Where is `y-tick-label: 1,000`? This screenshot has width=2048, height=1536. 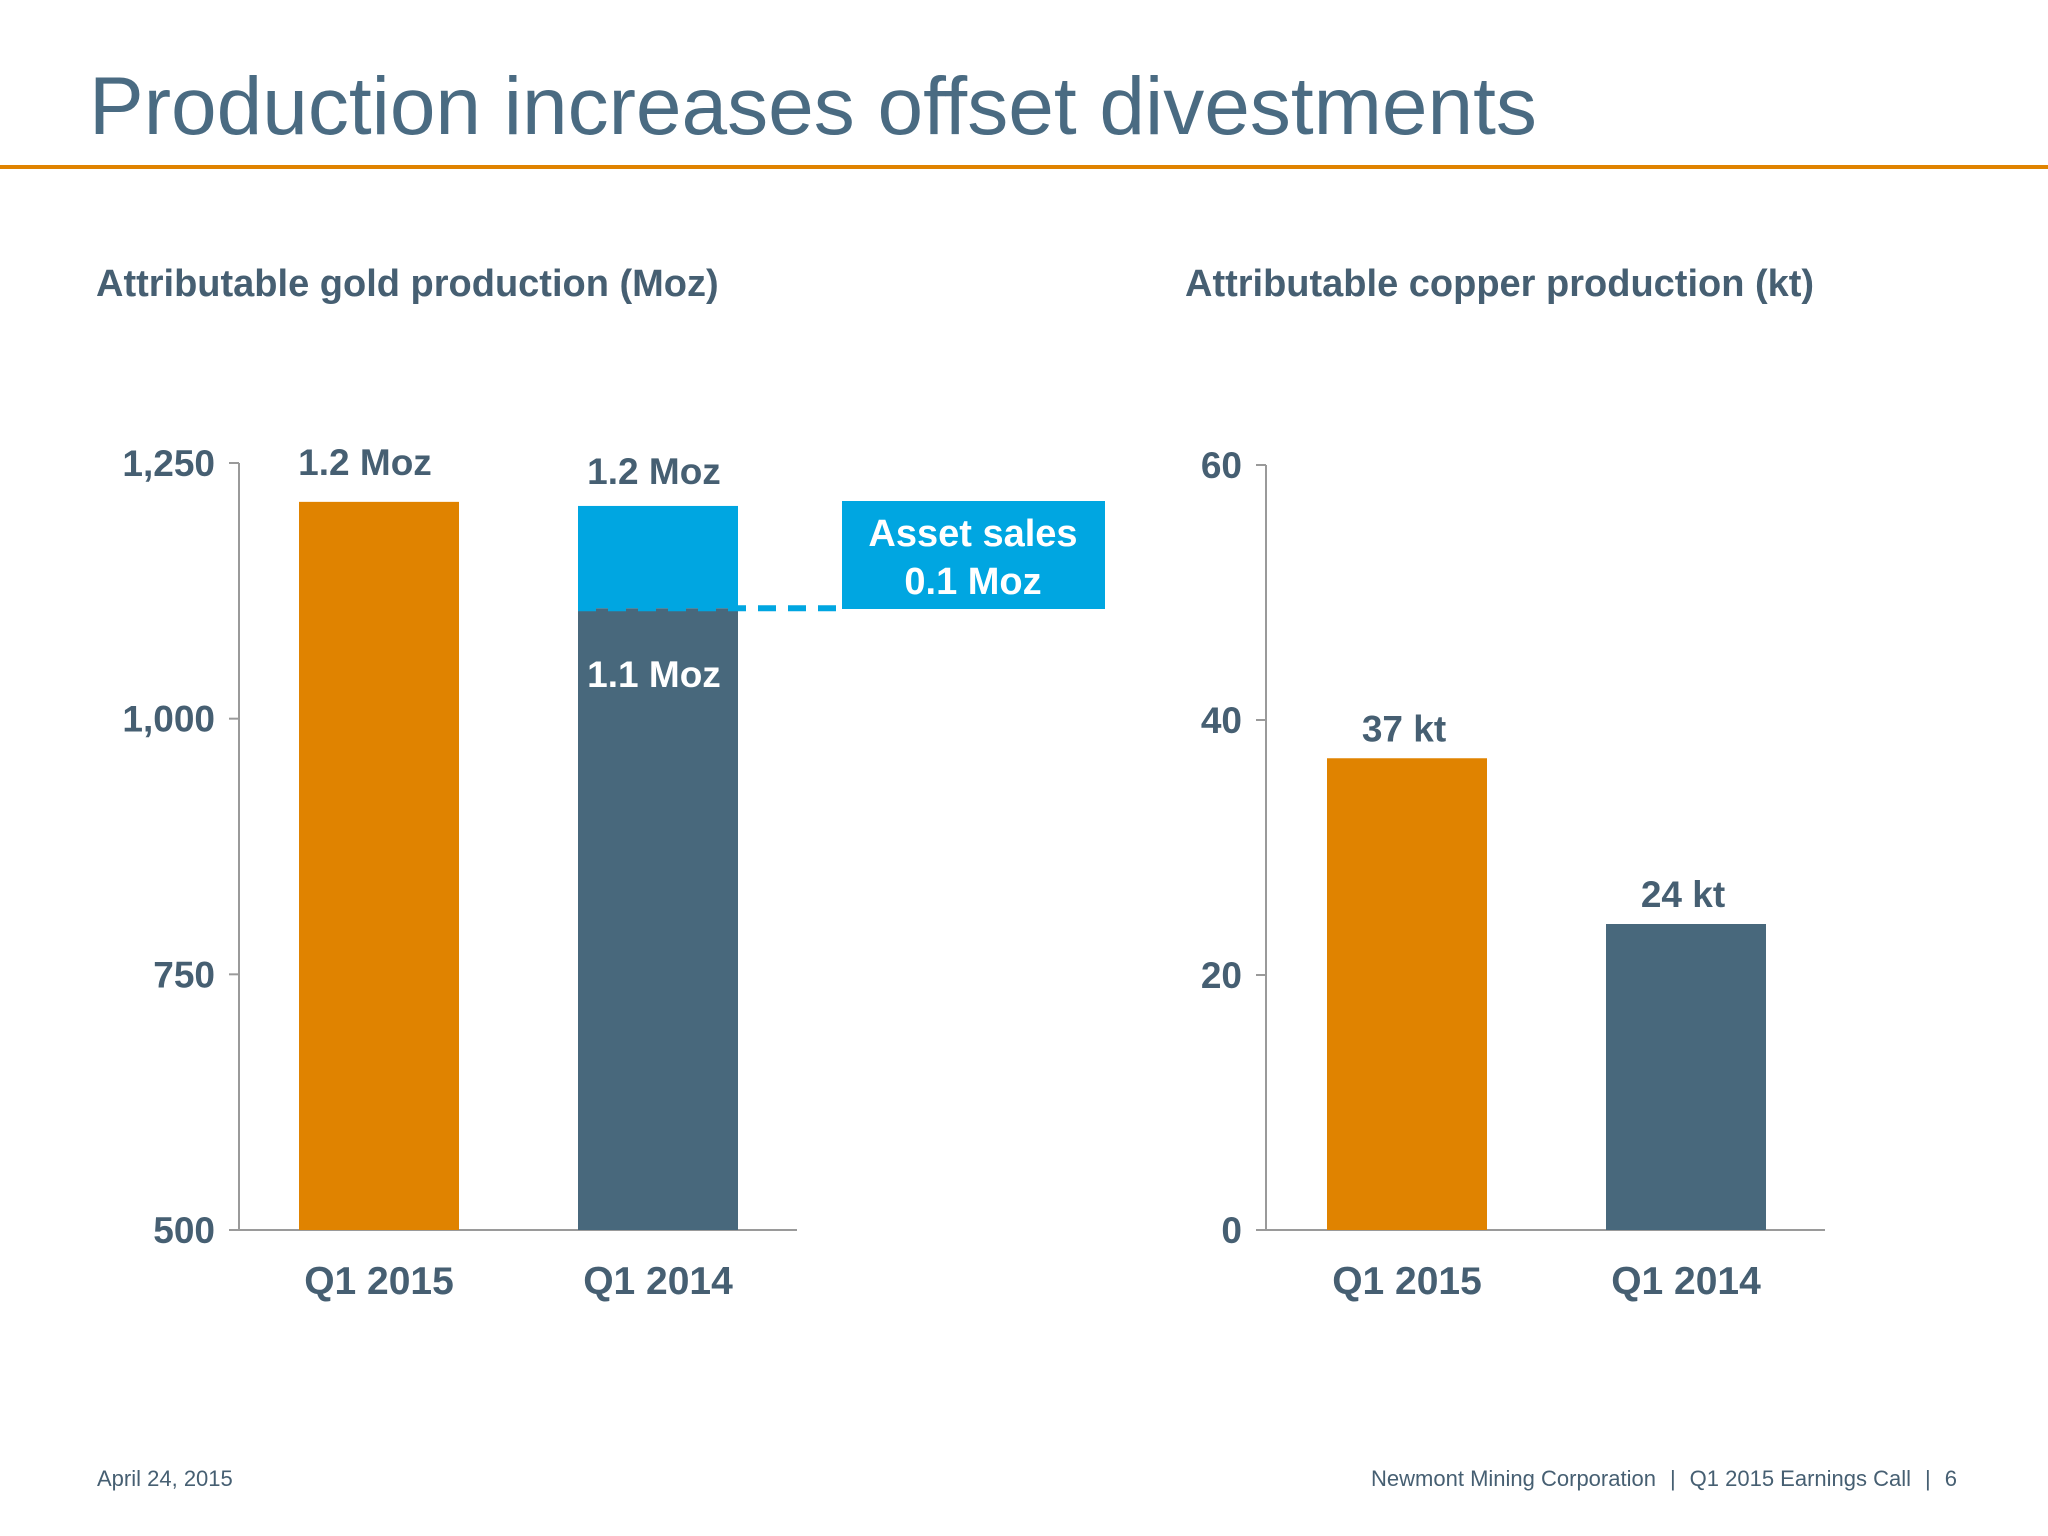 y-tick-label: 1,000 is located at coordinates (168, 719).